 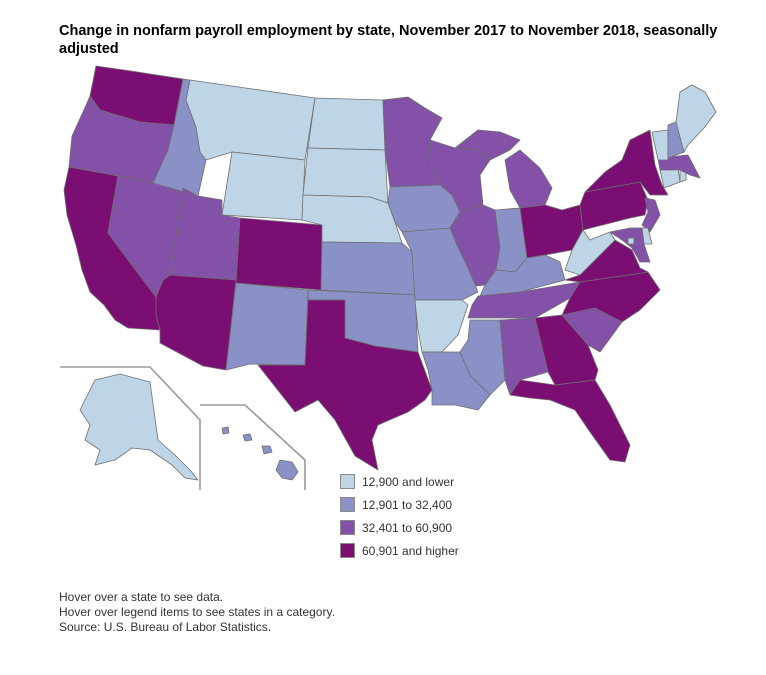 What do you see at coordinates (345, 175) in the screenshot?
I see `state-SD` at bounding box center [345, 175].